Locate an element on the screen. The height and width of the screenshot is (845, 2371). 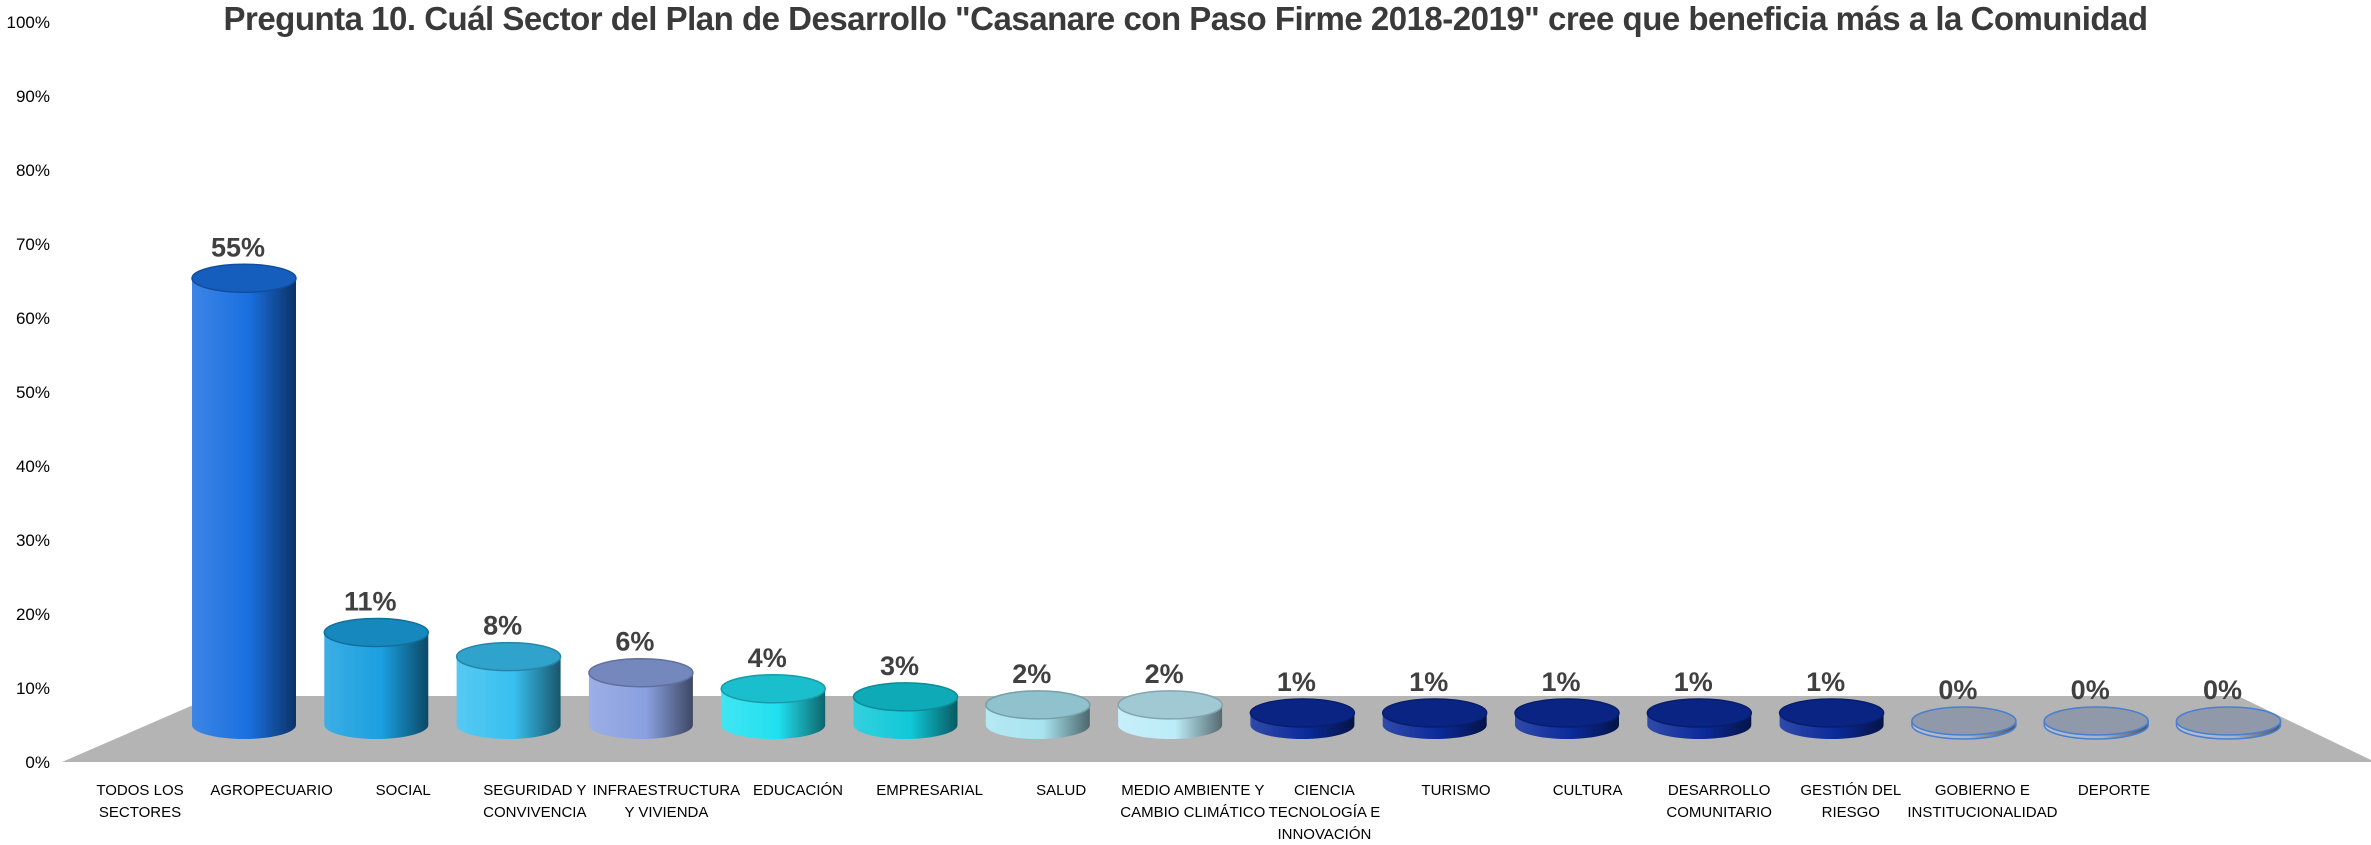
x-tick-label-line: SOCIAL is located at coordinates (403, 790).